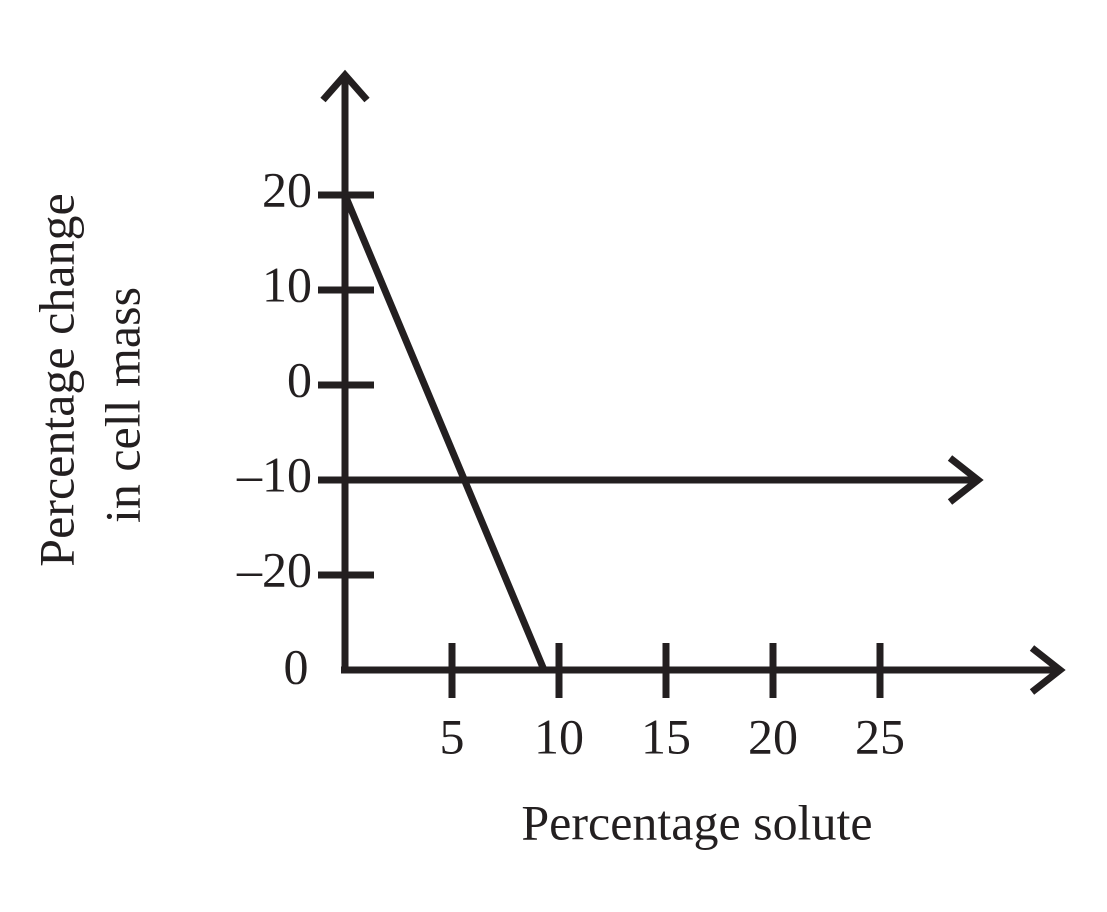 This screenshot has height=912, width=1107. Describe the element at coordinates (296, 666) in the screenshot. I see `origin-label: 0` at that location.